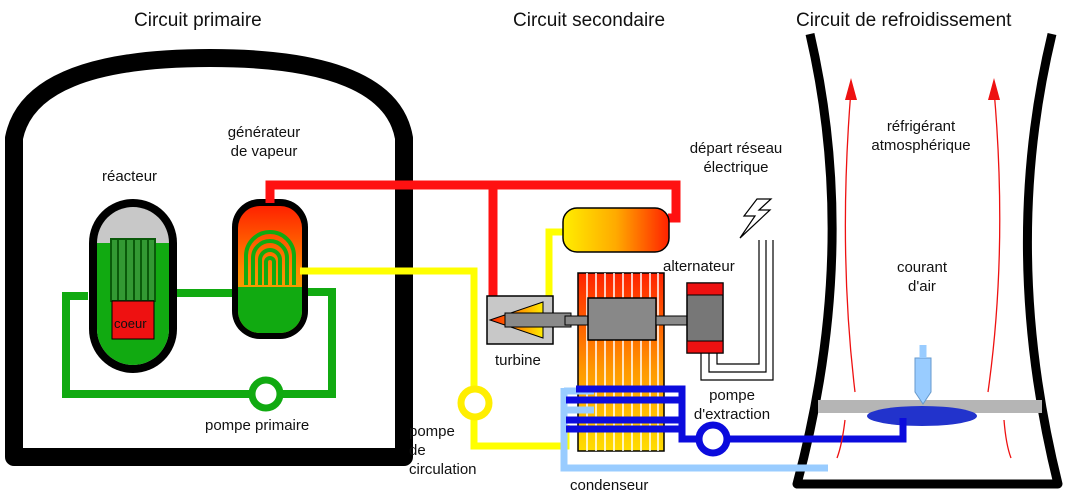 This screenshot has height=504, width=1070. What do you see at coordinates (904, 20) in the screenshot?
I see `cooling-circuit-title: Circuit de refroidissement` at bounding box center [904, 20].